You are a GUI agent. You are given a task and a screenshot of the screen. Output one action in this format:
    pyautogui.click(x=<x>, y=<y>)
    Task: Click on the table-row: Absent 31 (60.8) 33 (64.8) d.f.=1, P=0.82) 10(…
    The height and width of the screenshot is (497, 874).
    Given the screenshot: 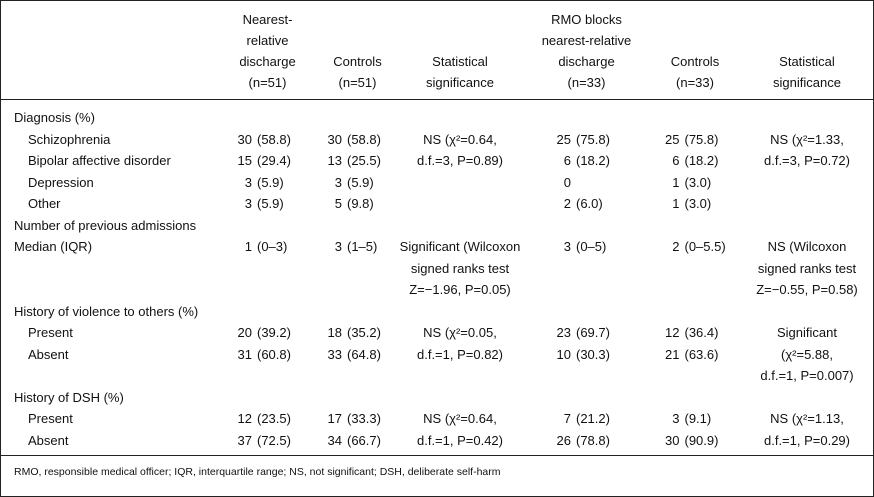 What is the action you would take?
    pyautogui.click(x=437, y=355)
    